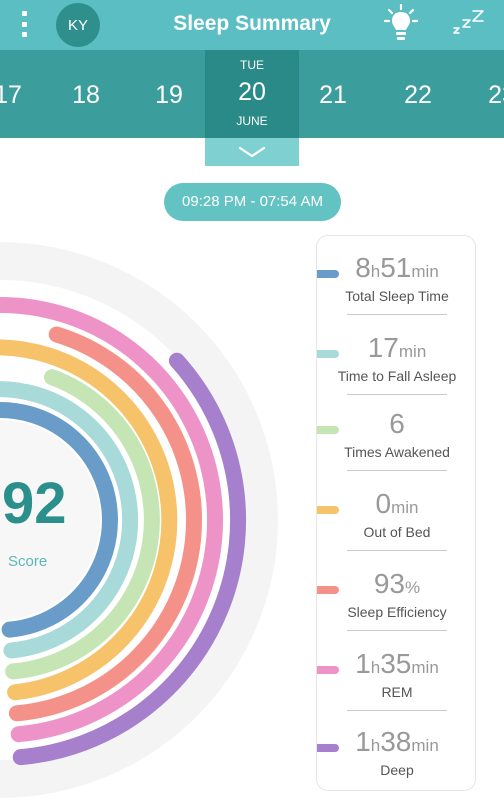  I want to click on stat-item: 1h38min Deep, so click(397, 763).